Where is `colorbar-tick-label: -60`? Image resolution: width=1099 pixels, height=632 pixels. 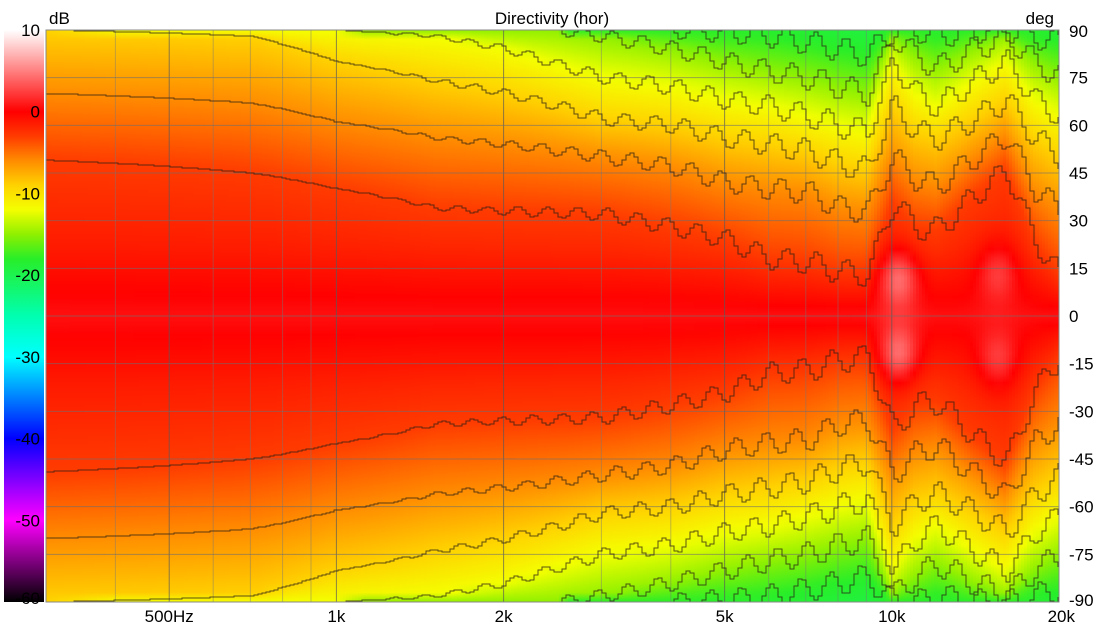 colorbar-tick-label: -60 is located at coordinates (27, 598).